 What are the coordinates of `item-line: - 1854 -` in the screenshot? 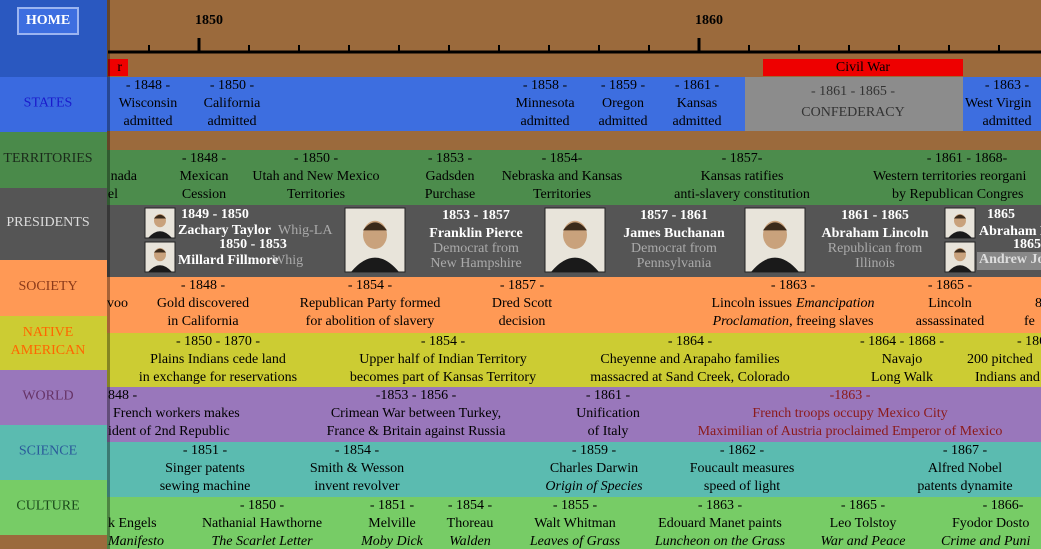 It's located at (470, 505).